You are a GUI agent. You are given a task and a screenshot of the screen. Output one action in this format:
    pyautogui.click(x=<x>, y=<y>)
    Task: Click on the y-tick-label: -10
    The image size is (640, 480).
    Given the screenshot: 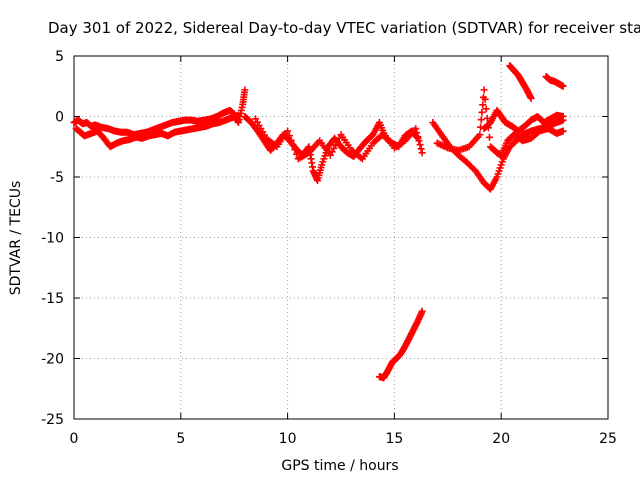 What is the action you would take?
    pyautogui.click(x=52, y=239)
    